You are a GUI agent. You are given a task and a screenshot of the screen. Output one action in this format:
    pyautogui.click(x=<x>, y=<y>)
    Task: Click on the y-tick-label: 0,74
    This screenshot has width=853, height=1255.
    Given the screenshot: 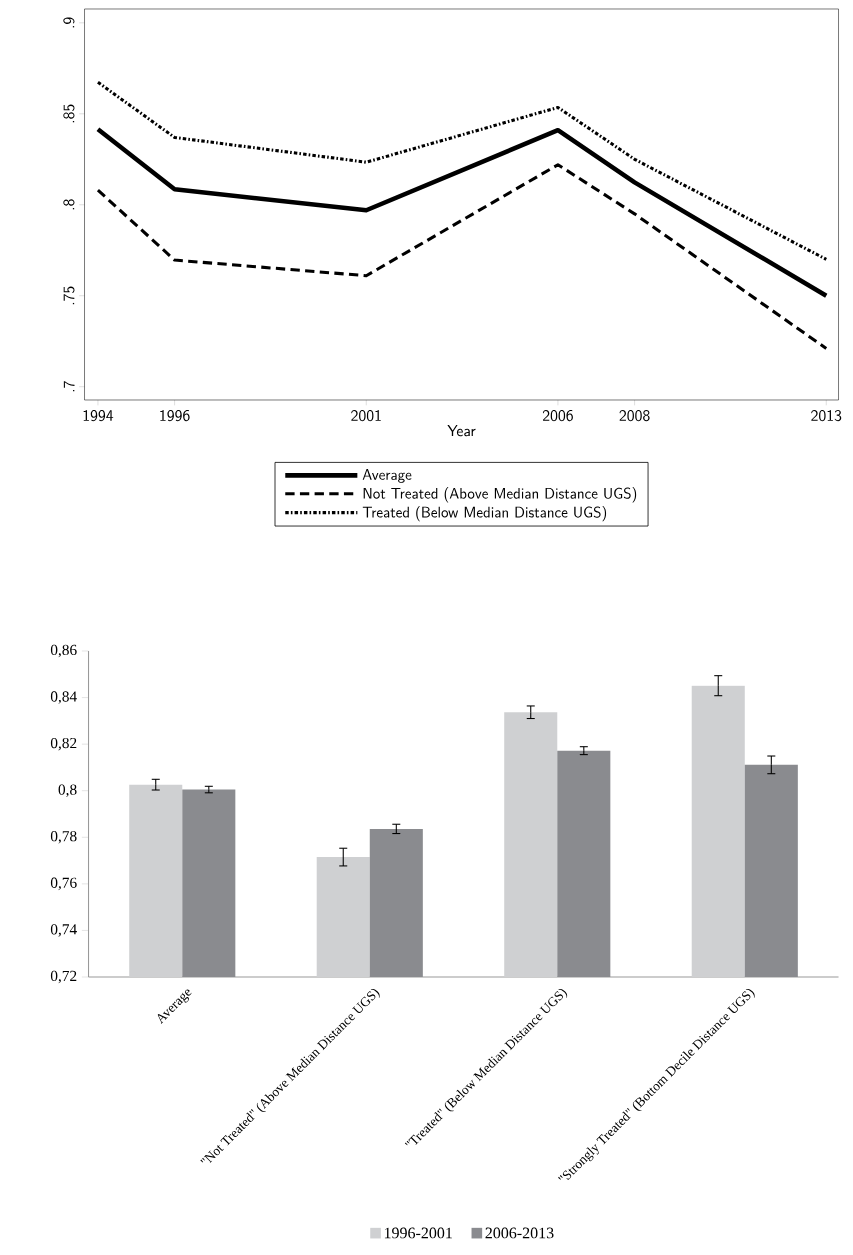 What is the action you would take?
    pyautogui.click(x=64, y=930)
    